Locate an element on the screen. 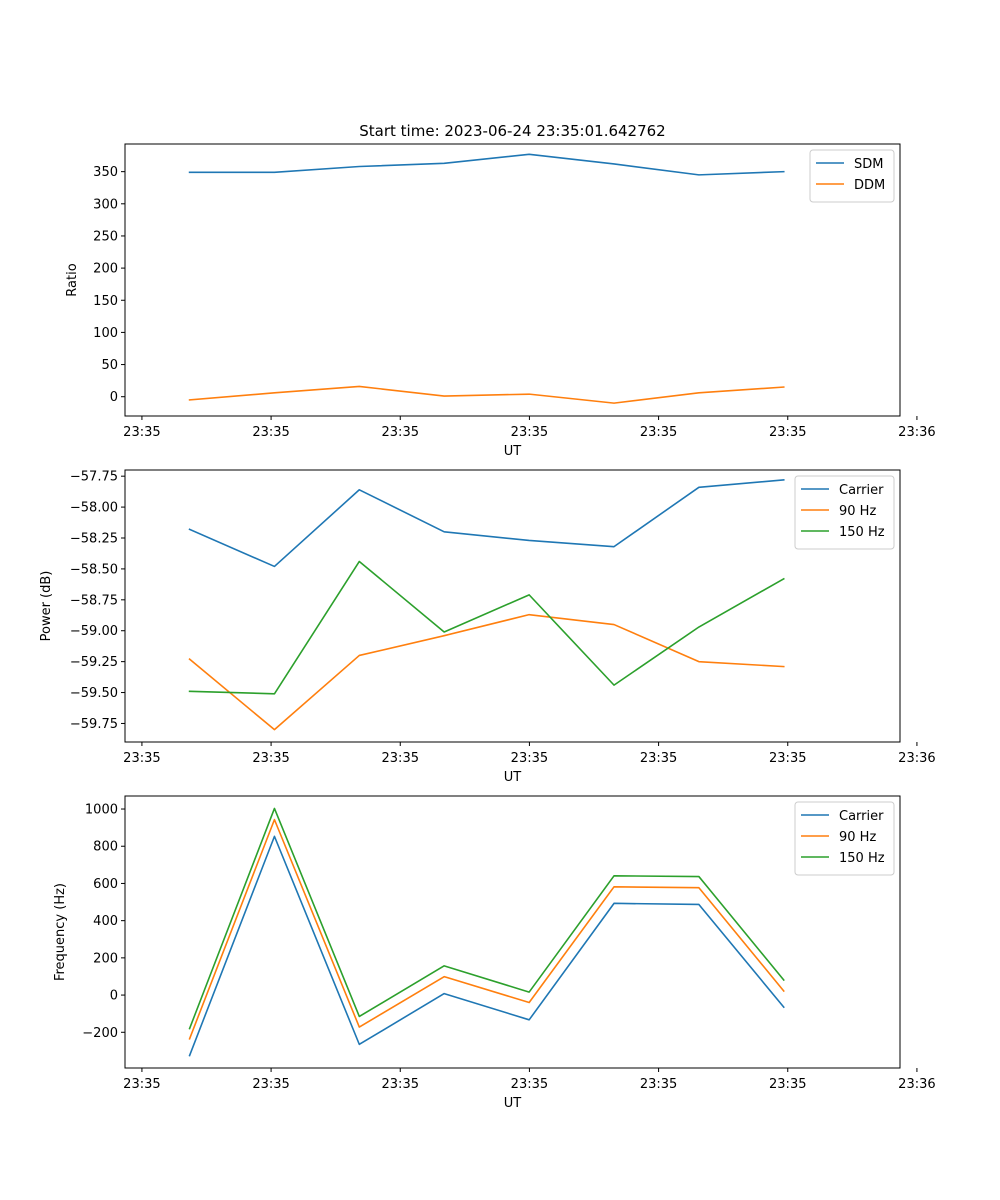 This screenshot has height=1200, width=1000. power-x-axis-label: UT is located at coordinates (513, 777).